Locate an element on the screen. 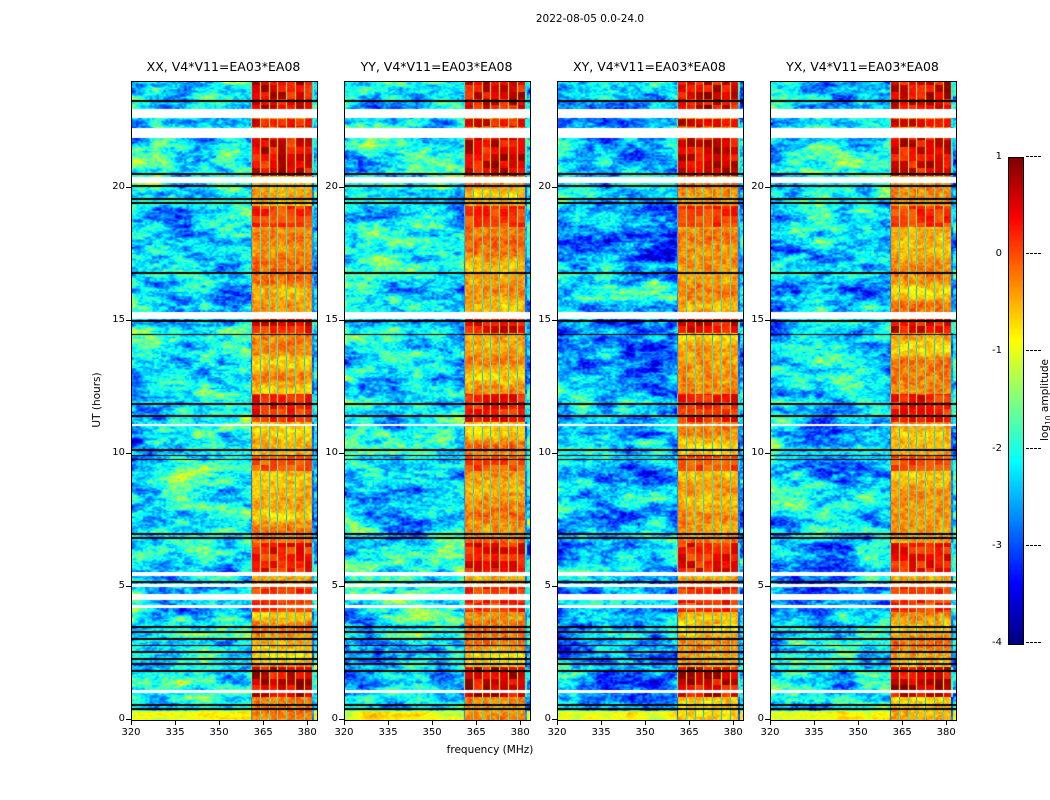 Image resolution: width=1050 pixels, height=800 pixels. panel-title-yx: YX, V4*V11=EA03*EA08 is located at coordinates (862, 66).